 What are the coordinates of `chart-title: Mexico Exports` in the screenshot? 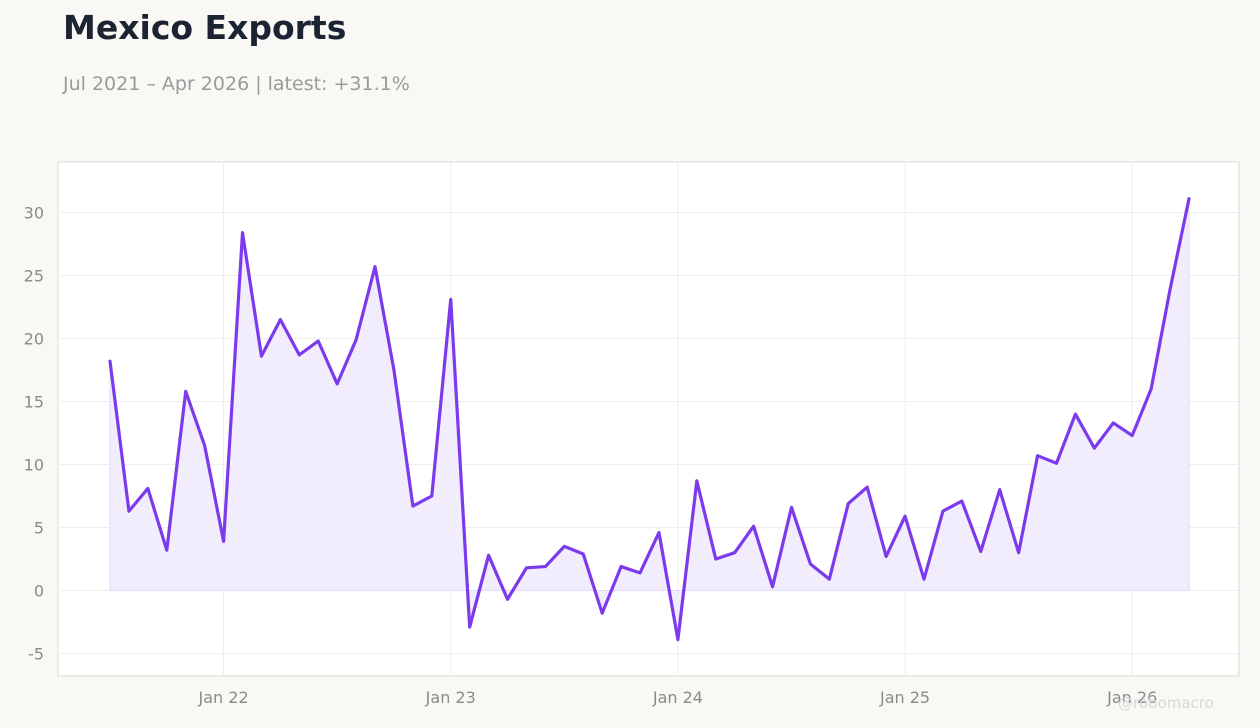 It's located at (205, 27).